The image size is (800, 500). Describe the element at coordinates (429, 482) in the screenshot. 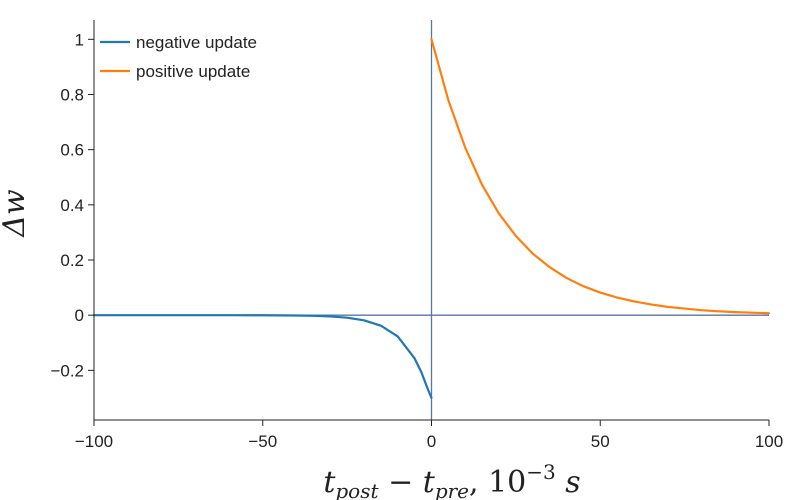

I see `x-axis-label-main-2: t` at that location.